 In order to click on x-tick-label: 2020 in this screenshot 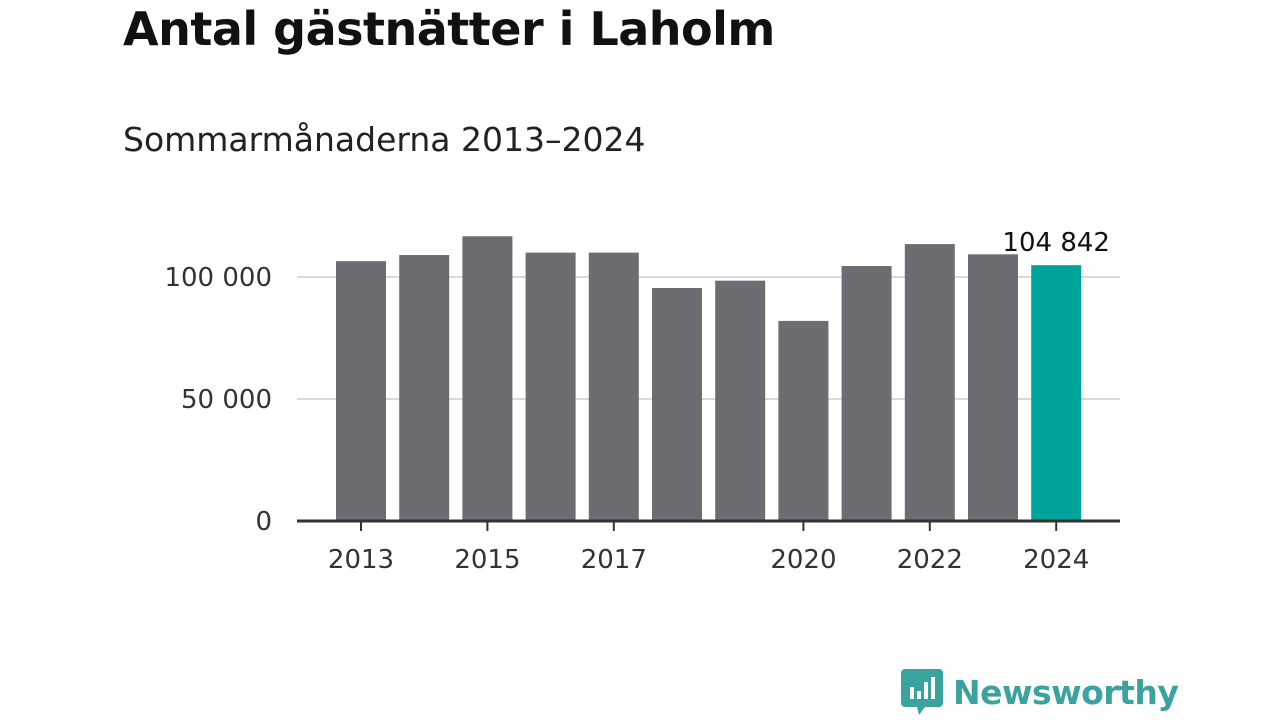, I will do `click(803, 560)`.